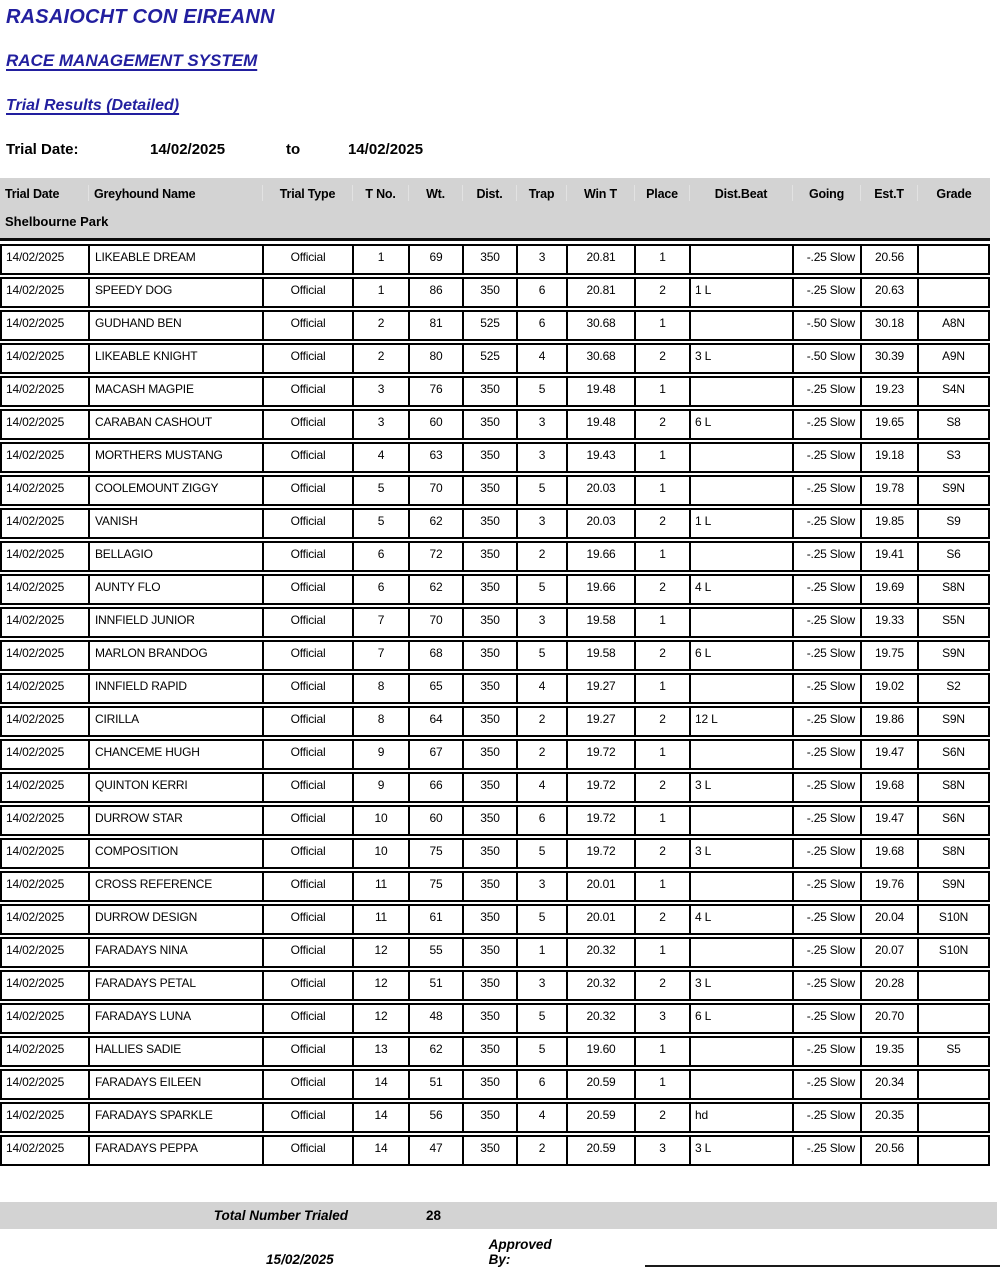 Image resolution: width=1000 pixels, height=1267 pixels. I want to click on column-header-trial-date: Trial Date, so click(32, 194).